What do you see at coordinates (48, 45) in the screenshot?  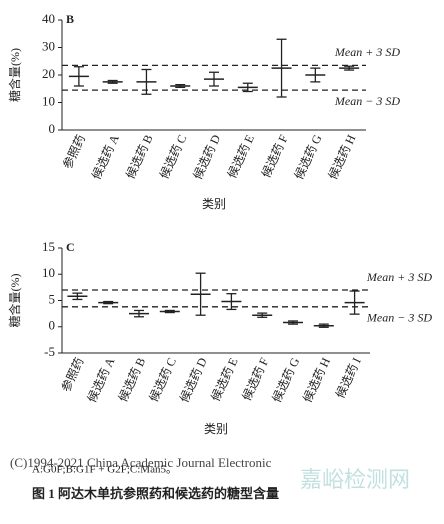 I see `y-tick-label: 30` at bounding box center [48, 45].